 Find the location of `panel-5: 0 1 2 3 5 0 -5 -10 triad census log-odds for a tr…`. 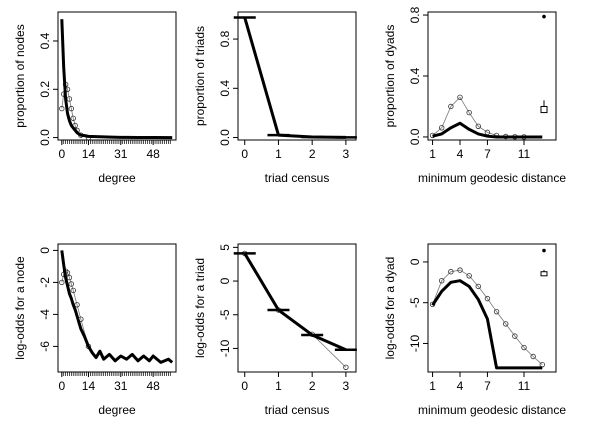

panel-5: 0 1 2 3 5 0 -5 -10 triad census log-odds for a tr… is located at coordinates (275, 330).